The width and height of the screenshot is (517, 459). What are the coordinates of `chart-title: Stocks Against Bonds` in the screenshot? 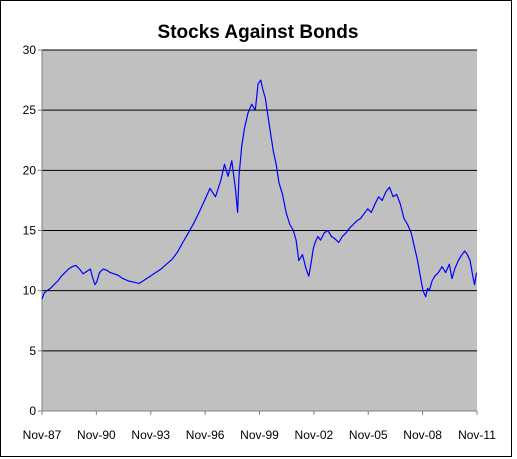 It's located at (258, 32).